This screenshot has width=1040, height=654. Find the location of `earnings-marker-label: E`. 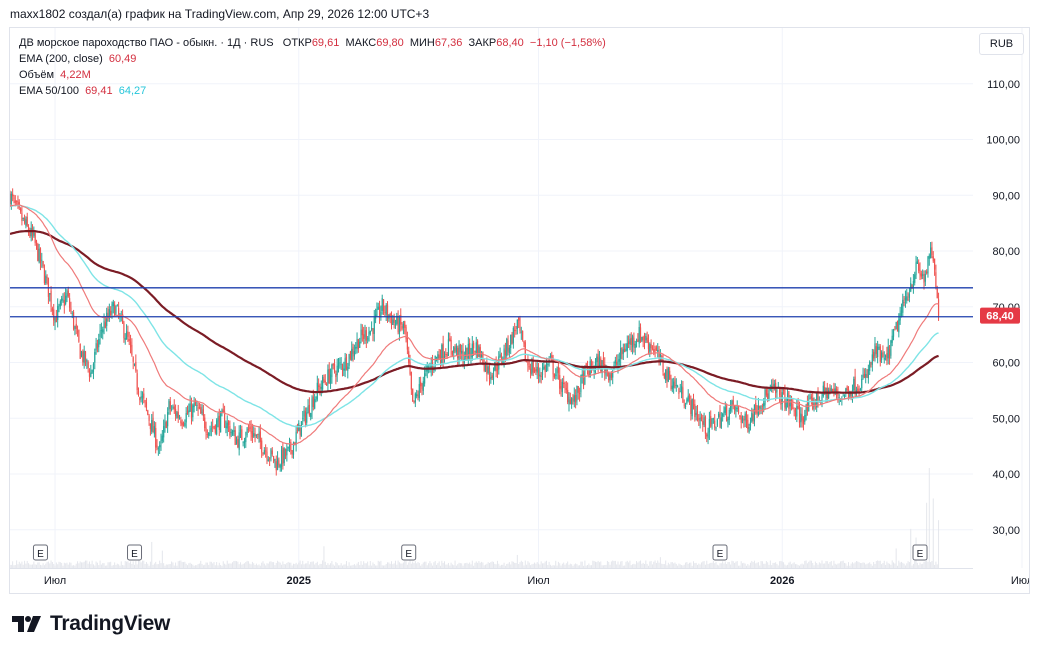

earnings-marker-label: E is located at coordinates (920, 554).